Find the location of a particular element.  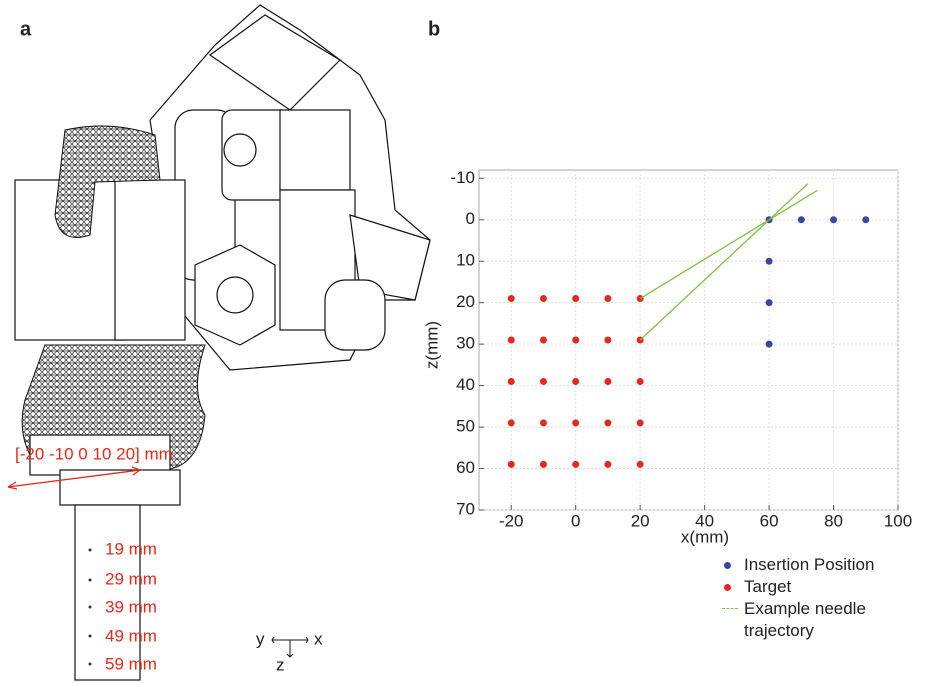

legend-item: Target is located at coordinates (818, 587).